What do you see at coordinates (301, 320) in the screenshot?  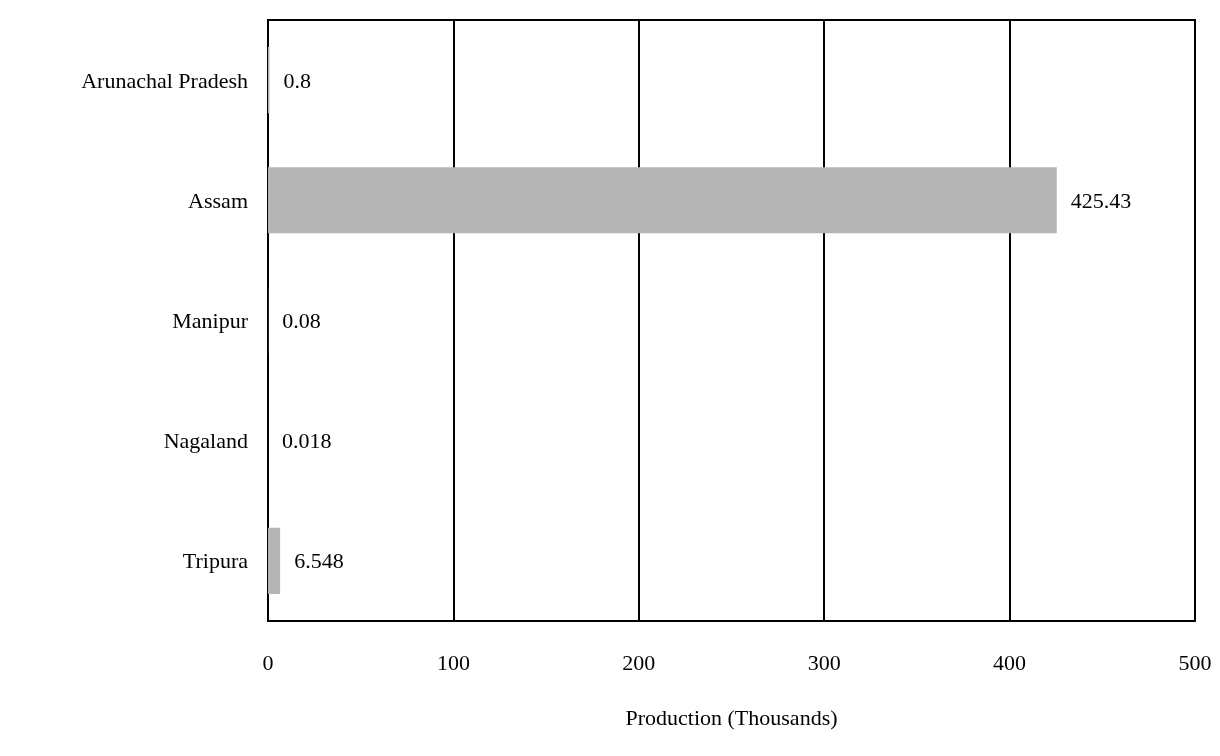 I see `data-label: 0.08` at bounding box center [301, 320].